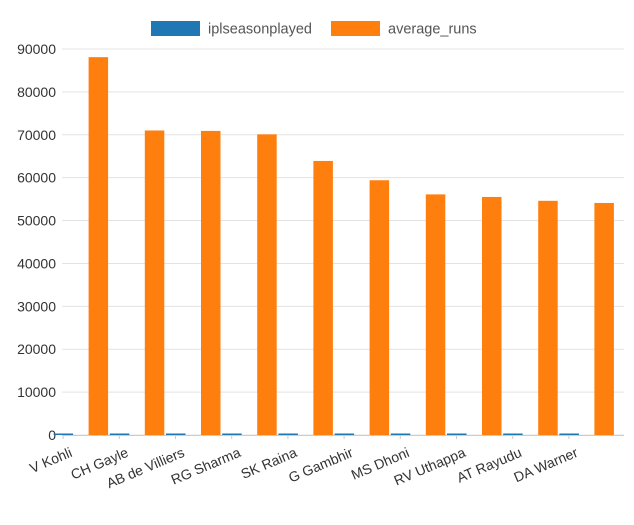  I want to click on y-tick-label: 60000, so click(36, 178).